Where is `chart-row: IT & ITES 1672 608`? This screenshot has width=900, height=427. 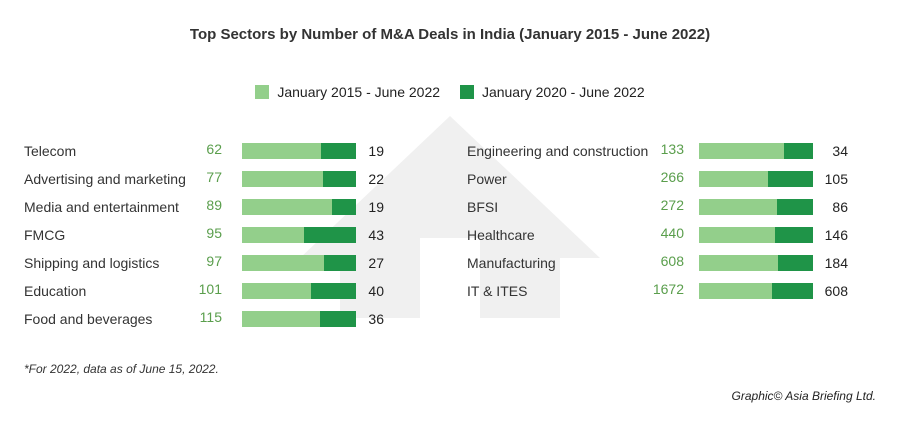 chart-row: IT & ITES 1672 608 is located at coordinates (672, 291).